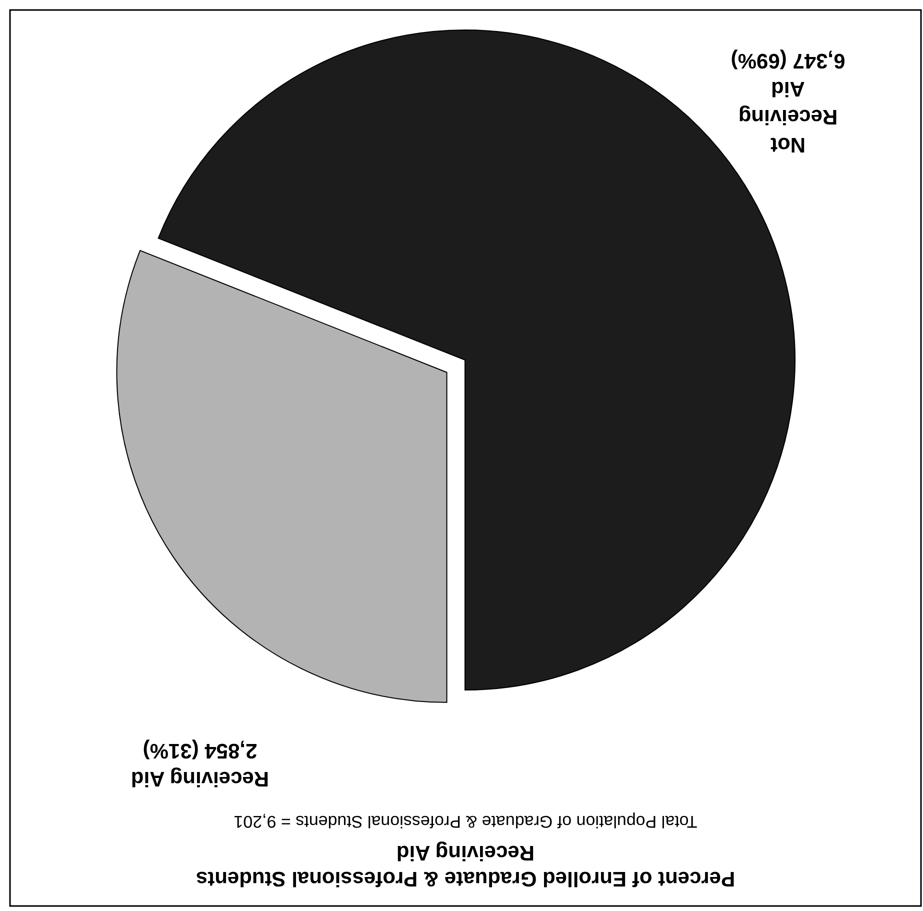  What do you see at coordinates (466, 821) in the screenshot?
I see `text: Total Population of Graduate & Professional Students = 9,201` at bounding box center [466, 821].